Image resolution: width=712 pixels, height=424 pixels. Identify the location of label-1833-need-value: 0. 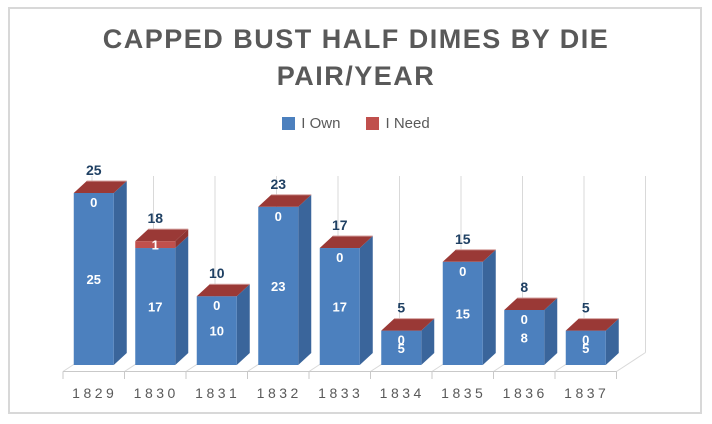
(339, 257).